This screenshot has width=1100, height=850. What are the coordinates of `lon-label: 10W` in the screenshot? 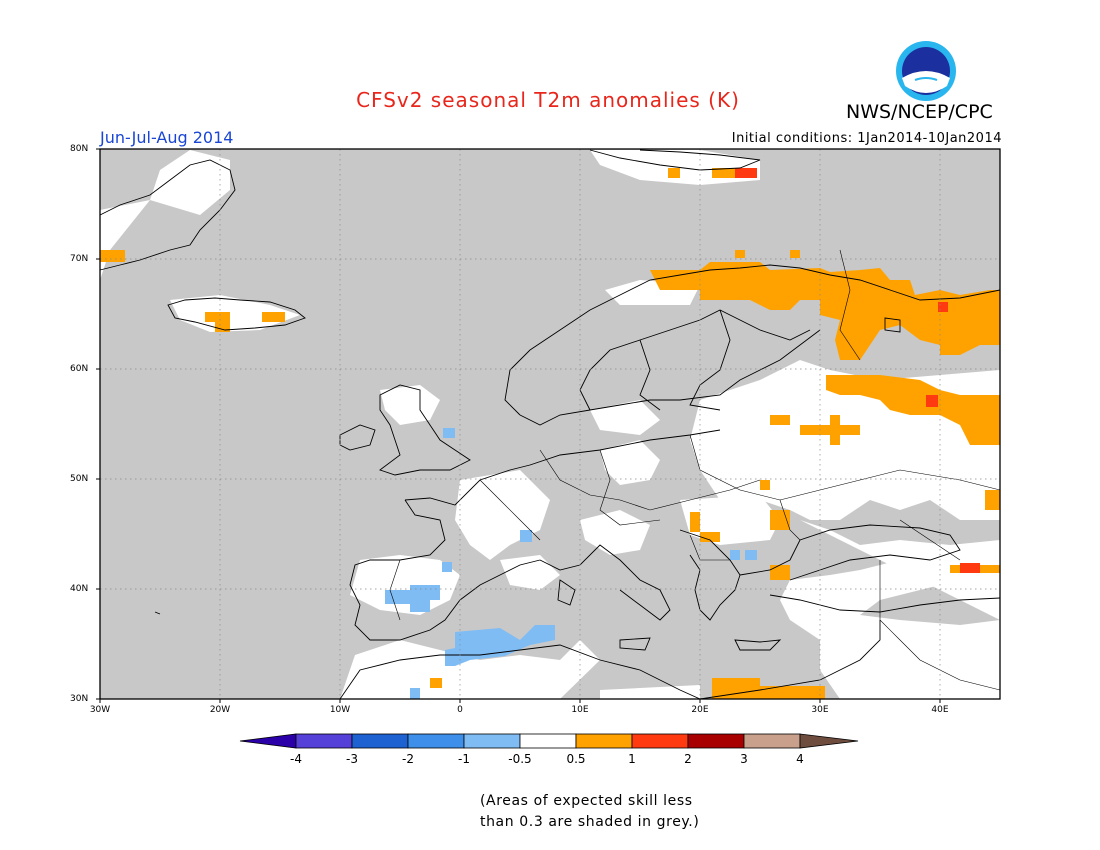 It's located at (340, 710).